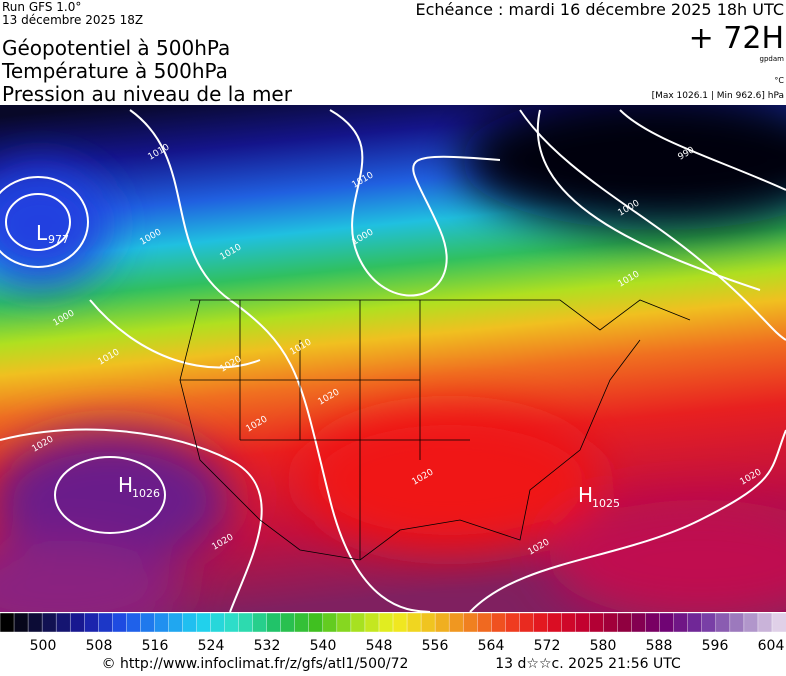 Image resolution: width=786 pixels, height=676 pixels. I want to click on high-value: 1026, so click(146, 493).